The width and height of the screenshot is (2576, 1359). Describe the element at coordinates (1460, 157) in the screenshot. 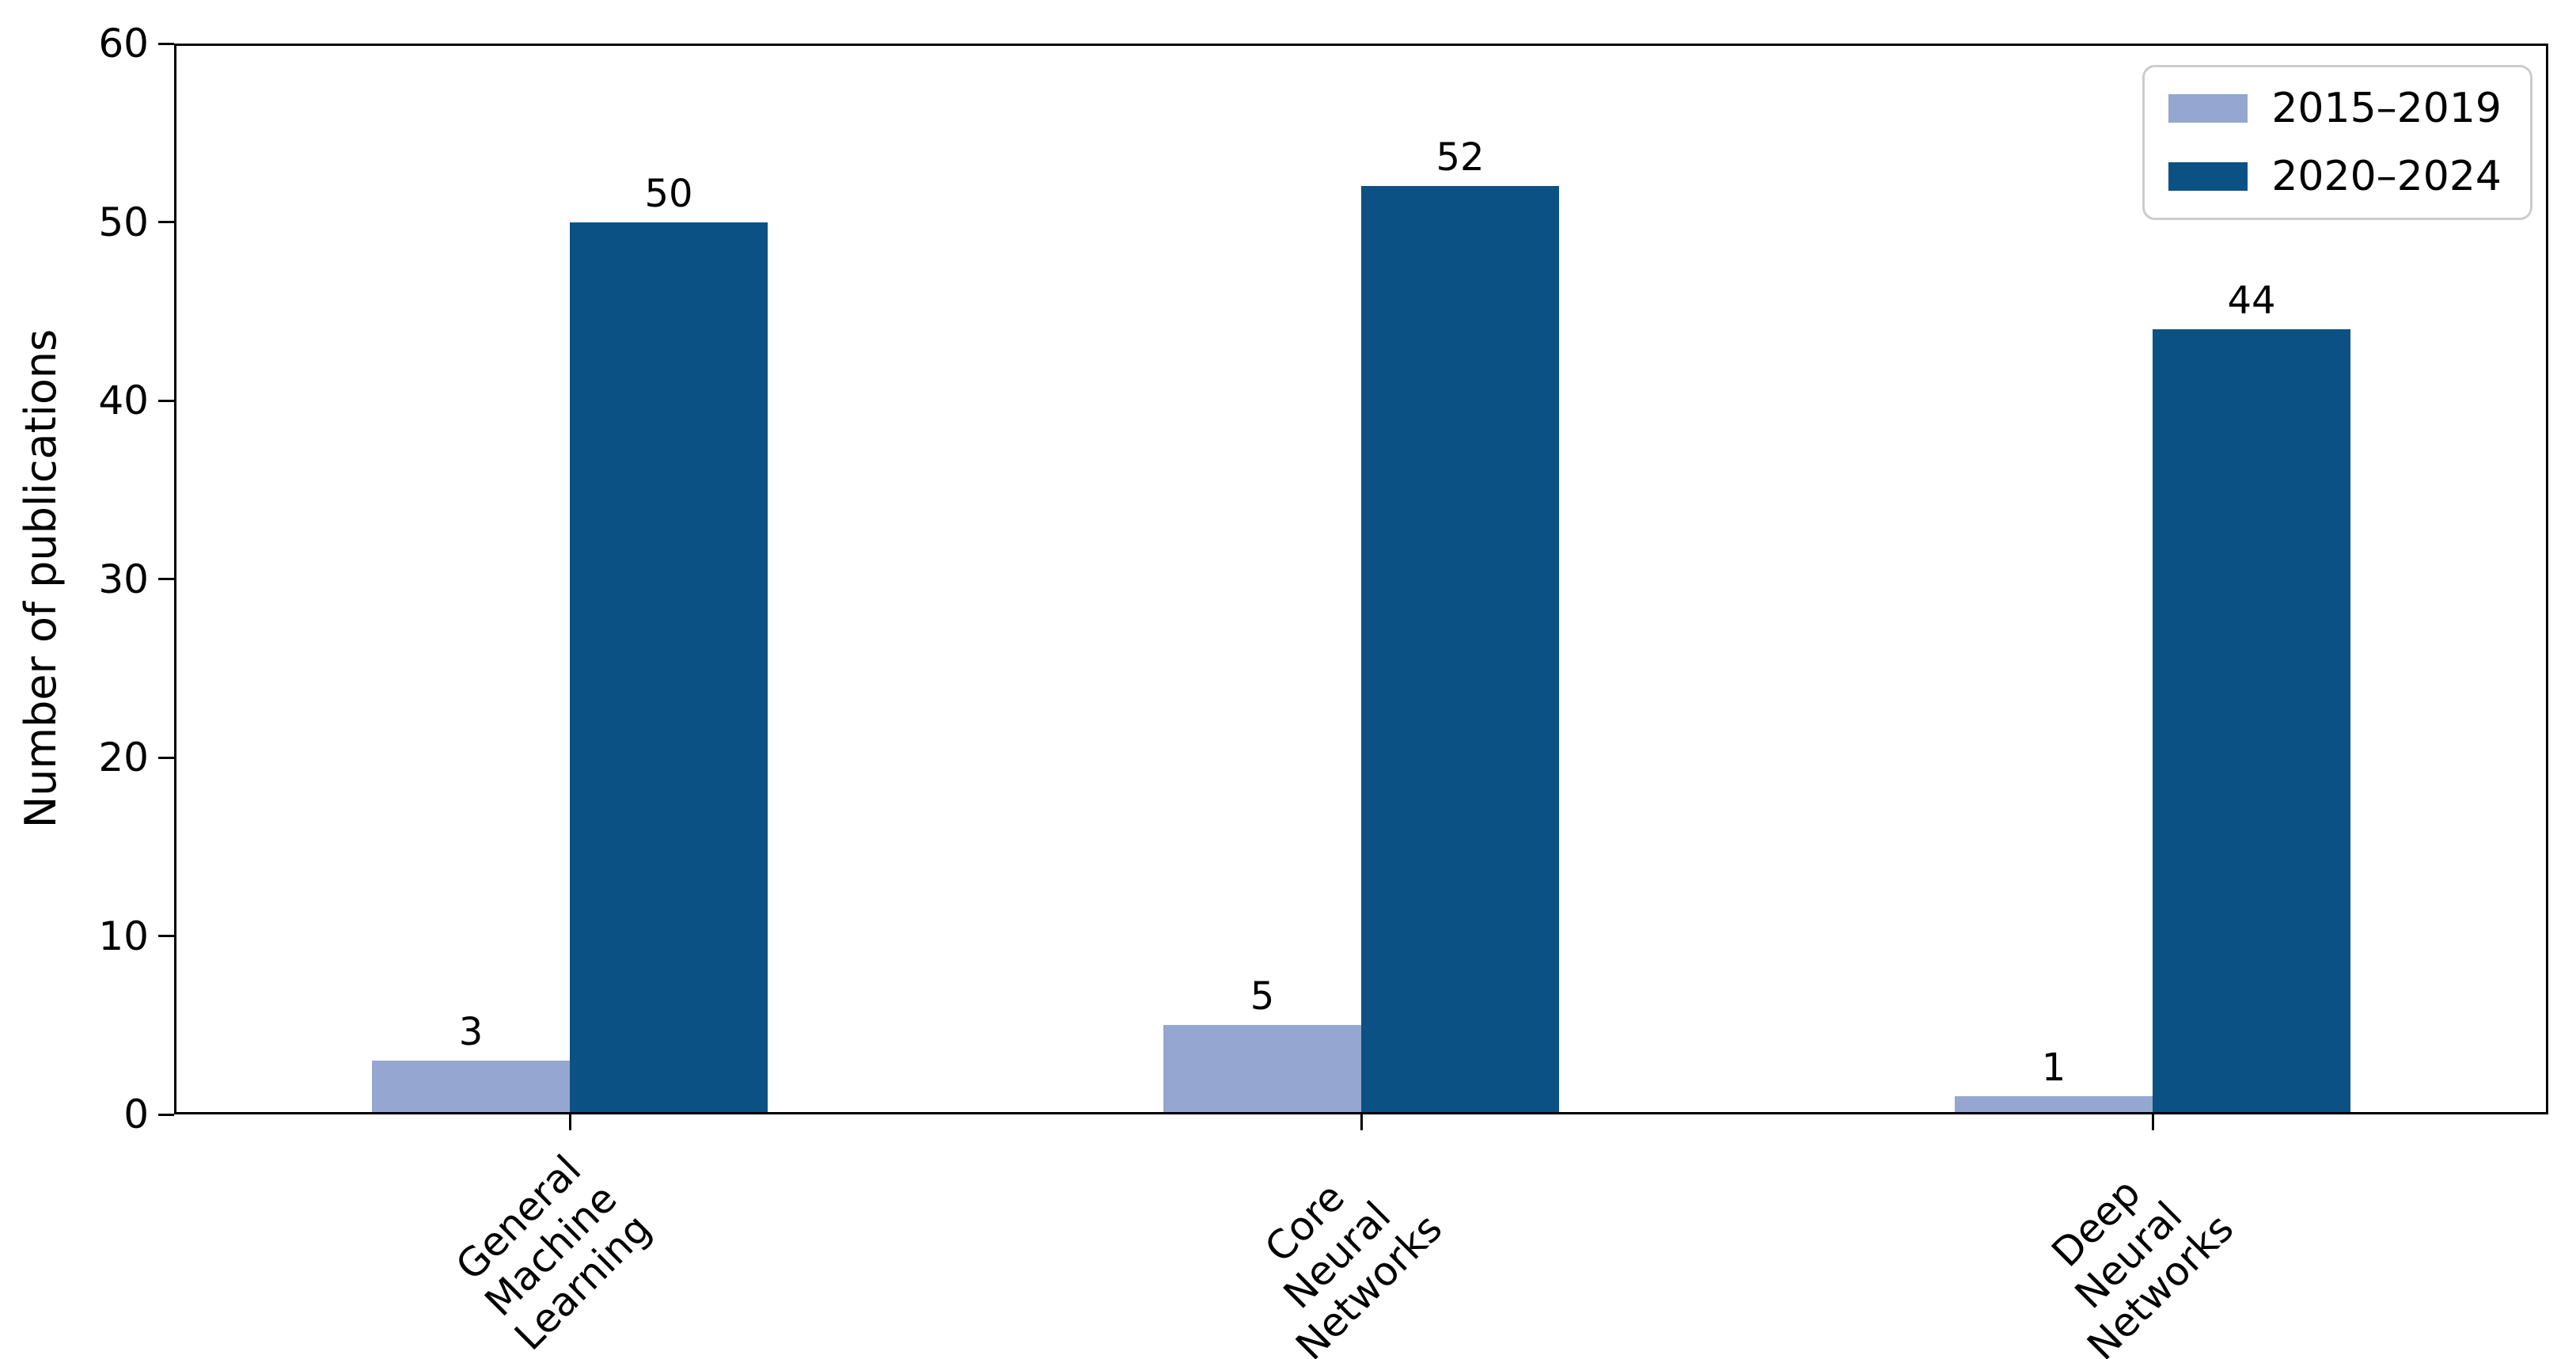

I see `bar-value-label: 52` at that location.